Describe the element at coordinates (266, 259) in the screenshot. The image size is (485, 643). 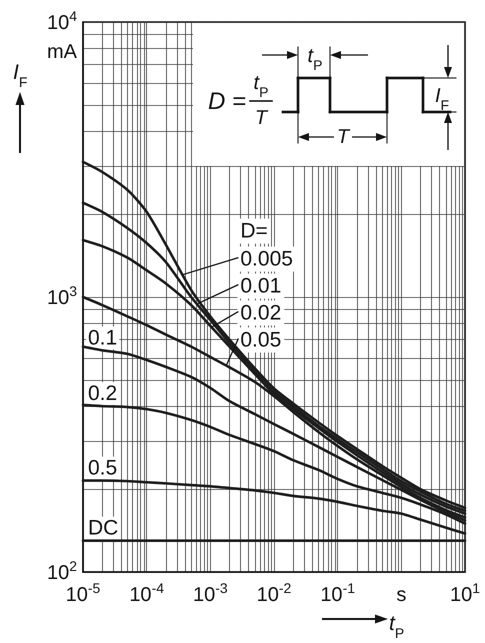
I see `legend-label: 0.005` at that location.